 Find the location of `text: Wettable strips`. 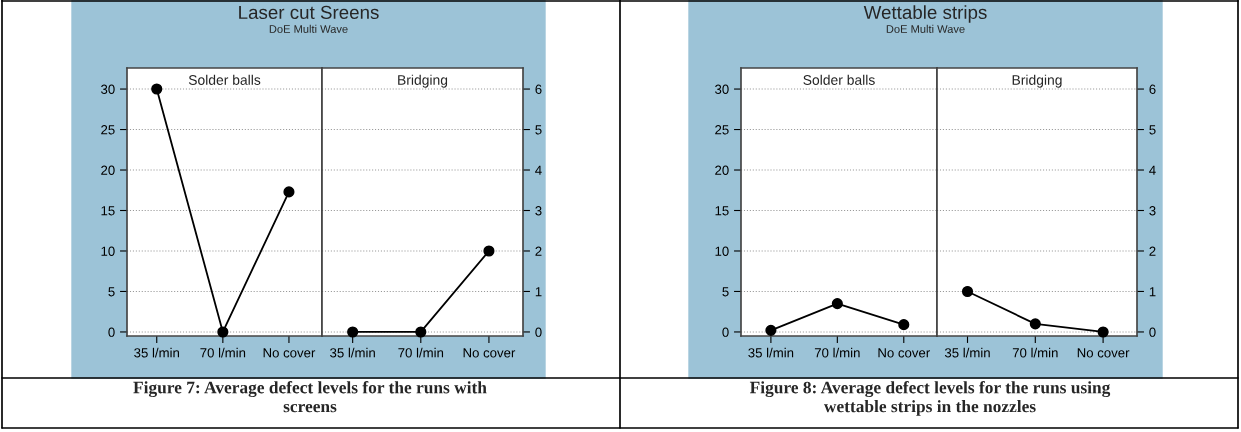

text: Wettable strips is located at coordinates (925, 14).